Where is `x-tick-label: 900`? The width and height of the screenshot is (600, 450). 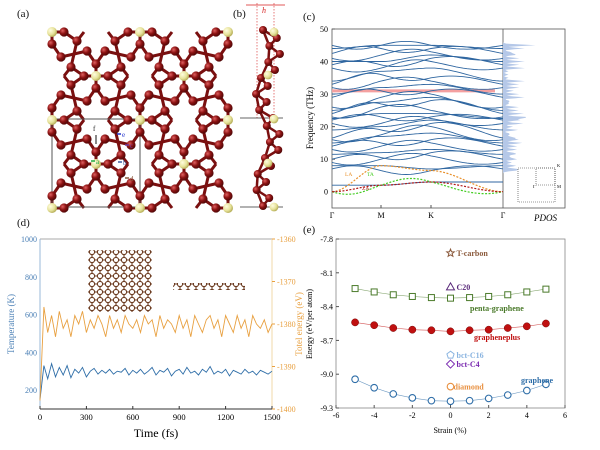 x-tick-label: 900 is located at coordinates (179, 417).